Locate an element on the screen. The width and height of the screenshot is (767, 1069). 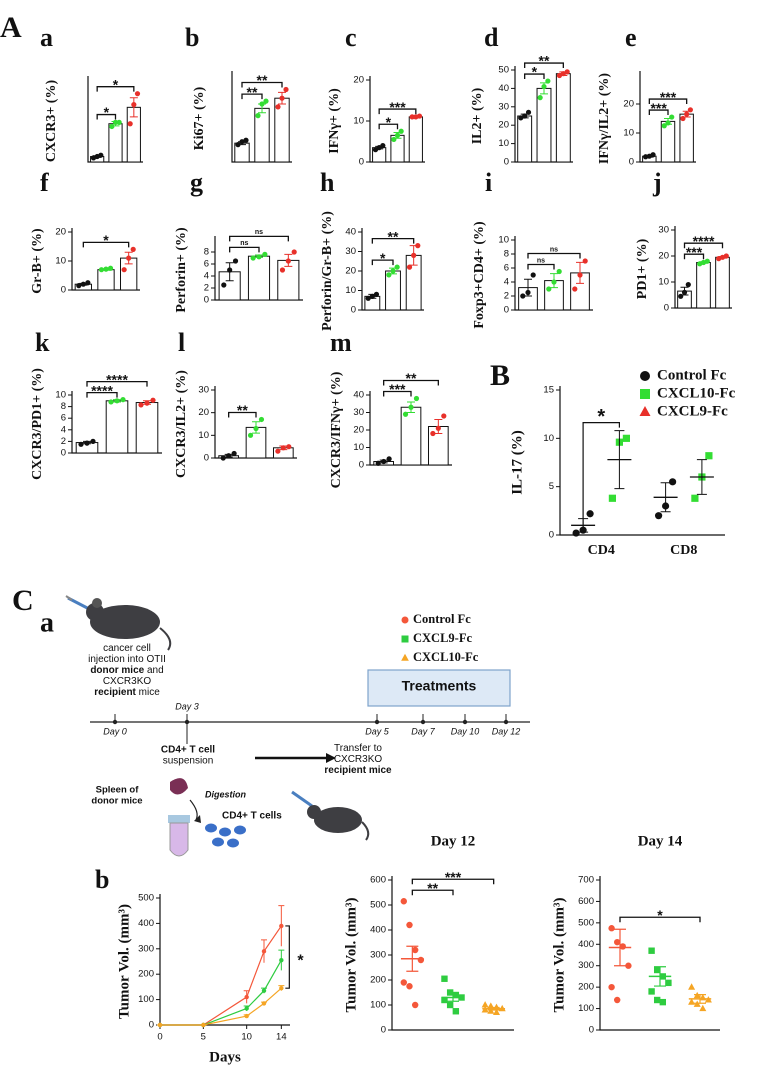
y-tick-label: 100 is located at coordinates (586, 1008).